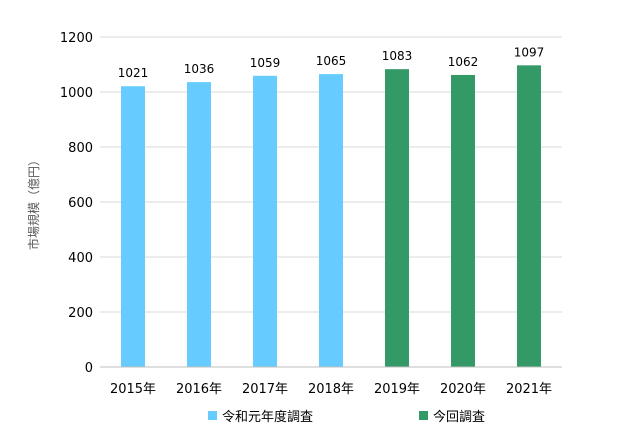 The width and height of the screenshot is (617, 442). What do you see at coordinates (265, 389) in the screenshot?
I see `x-tick-label: 2017年` at bounding box center [265, 389].